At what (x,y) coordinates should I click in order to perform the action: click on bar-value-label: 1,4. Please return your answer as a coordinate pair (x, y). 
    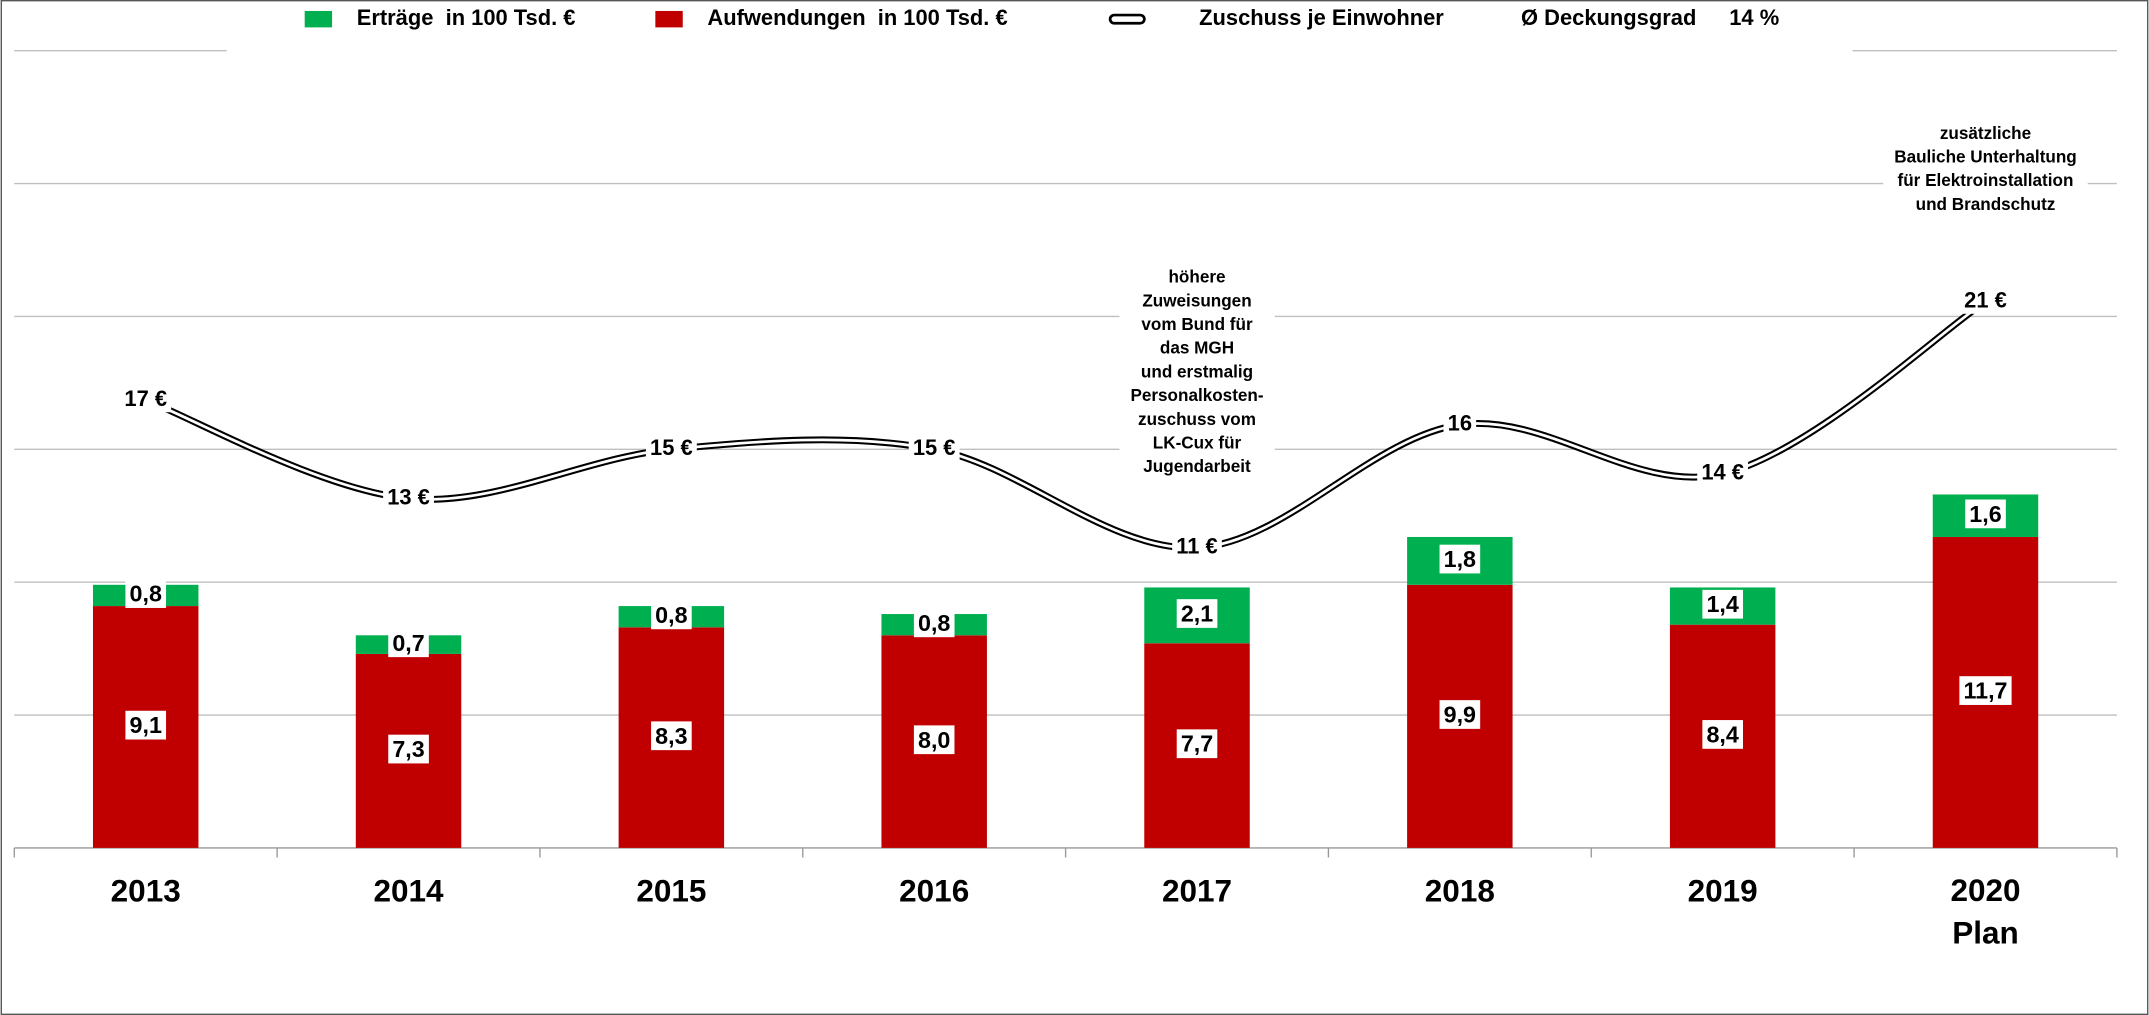
    Looking at the image, I should click on (1722, 604).